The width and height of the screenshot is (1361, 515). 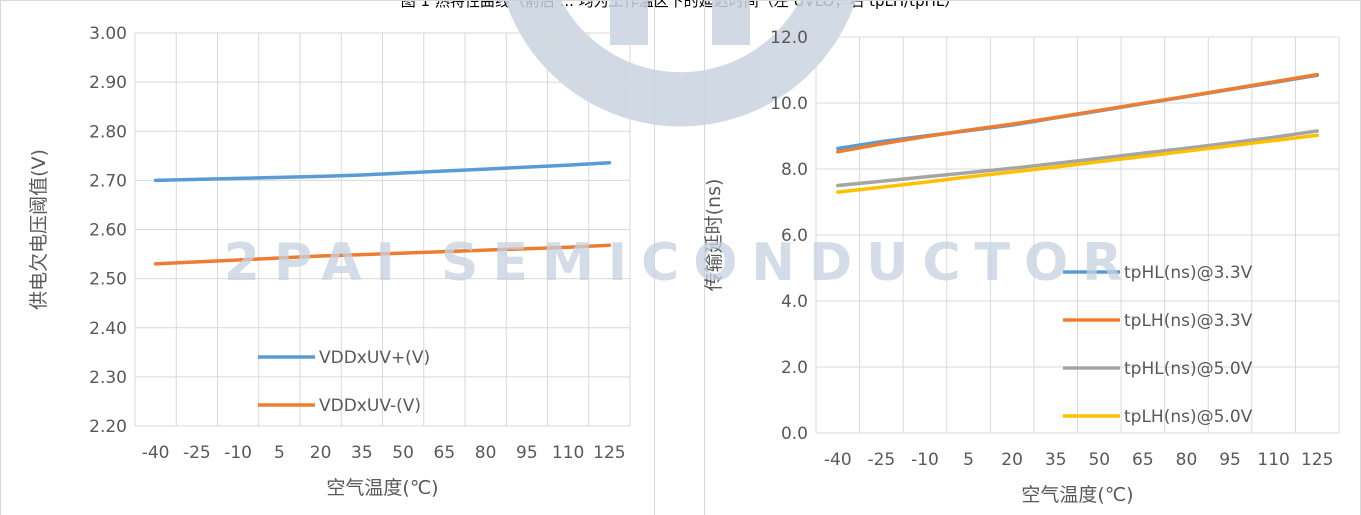 What do you see at coordinates (370, 406) in the screenshot?
I see `legend-label: VDDxUV-(V)` at bounding box center [370, 406].